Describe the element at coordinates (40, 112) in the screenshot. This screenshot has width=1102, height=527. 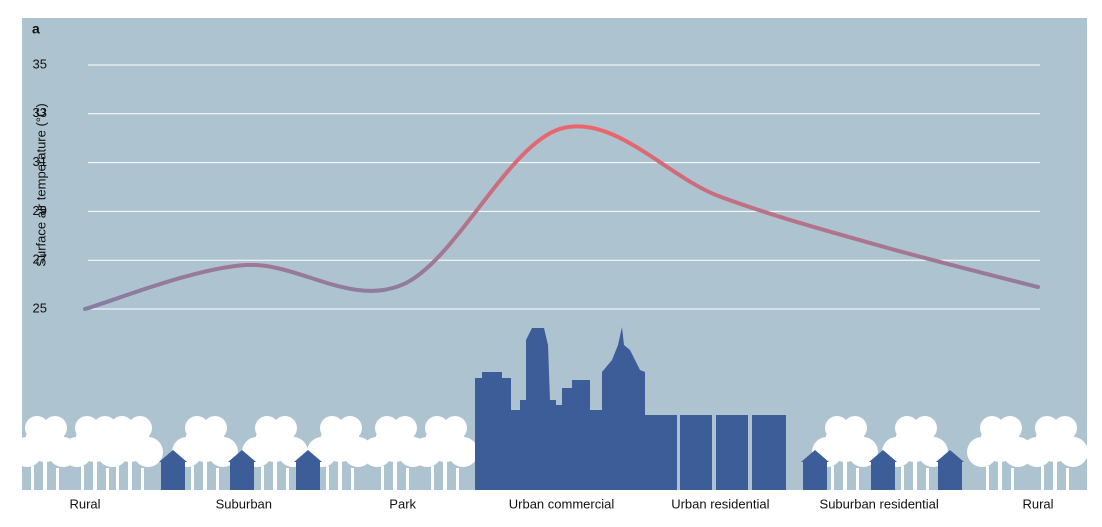
I see `y-tick-label: 33` at that location.